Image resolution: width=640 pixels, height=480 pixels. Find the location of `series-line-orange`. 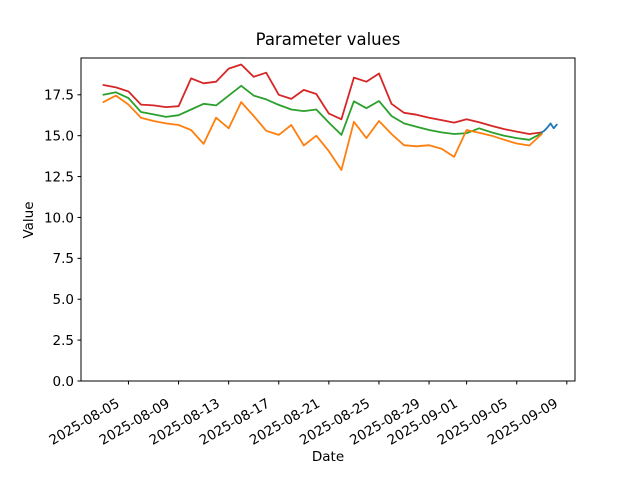

series-line-orange is located at coordinates (322, 132).